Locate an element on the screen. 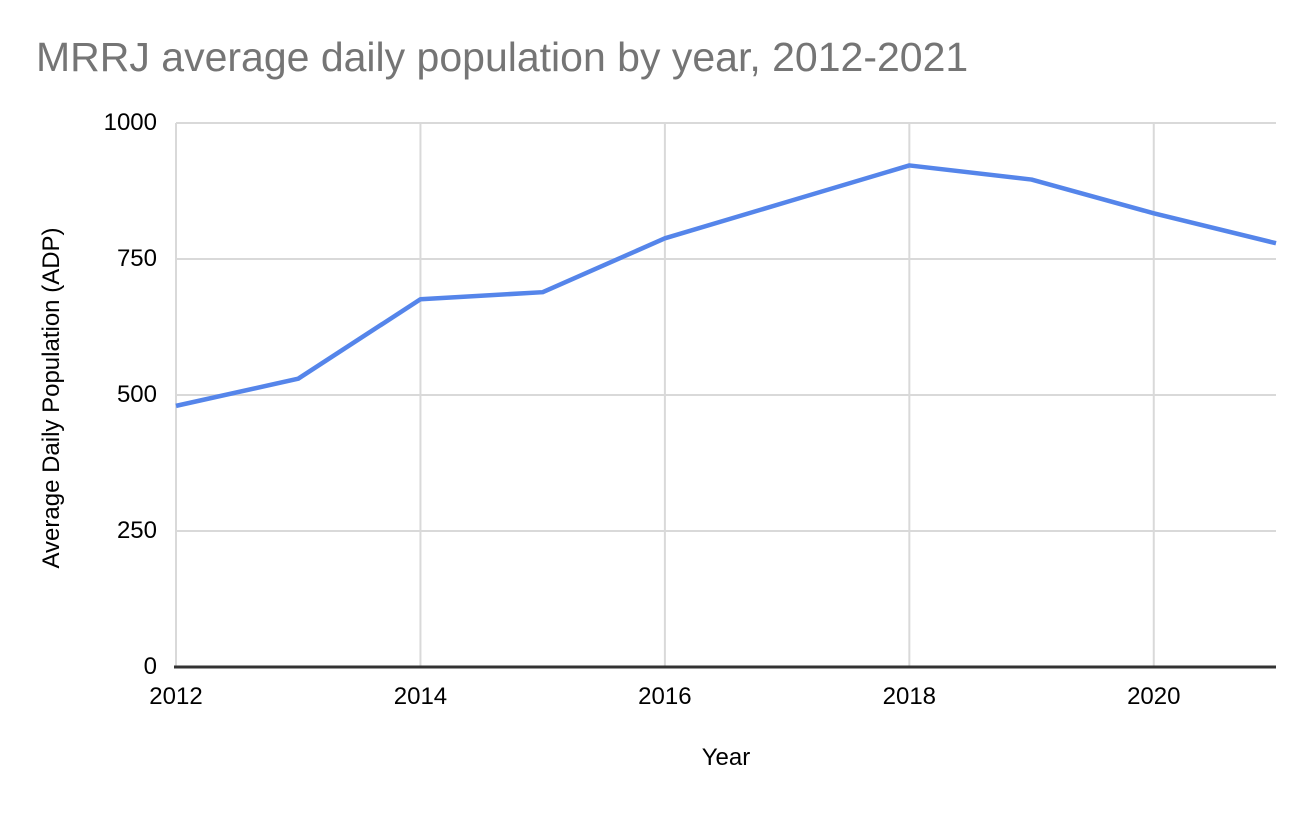  x-tick-label: 2012 is located at coordinates (176, 696).